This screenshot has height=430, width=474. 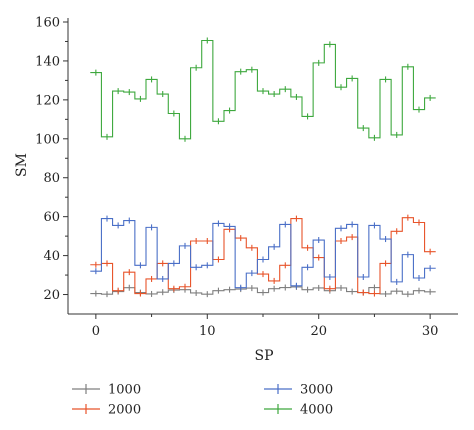 I want to click on series-2000, so click(x=263, y=255).